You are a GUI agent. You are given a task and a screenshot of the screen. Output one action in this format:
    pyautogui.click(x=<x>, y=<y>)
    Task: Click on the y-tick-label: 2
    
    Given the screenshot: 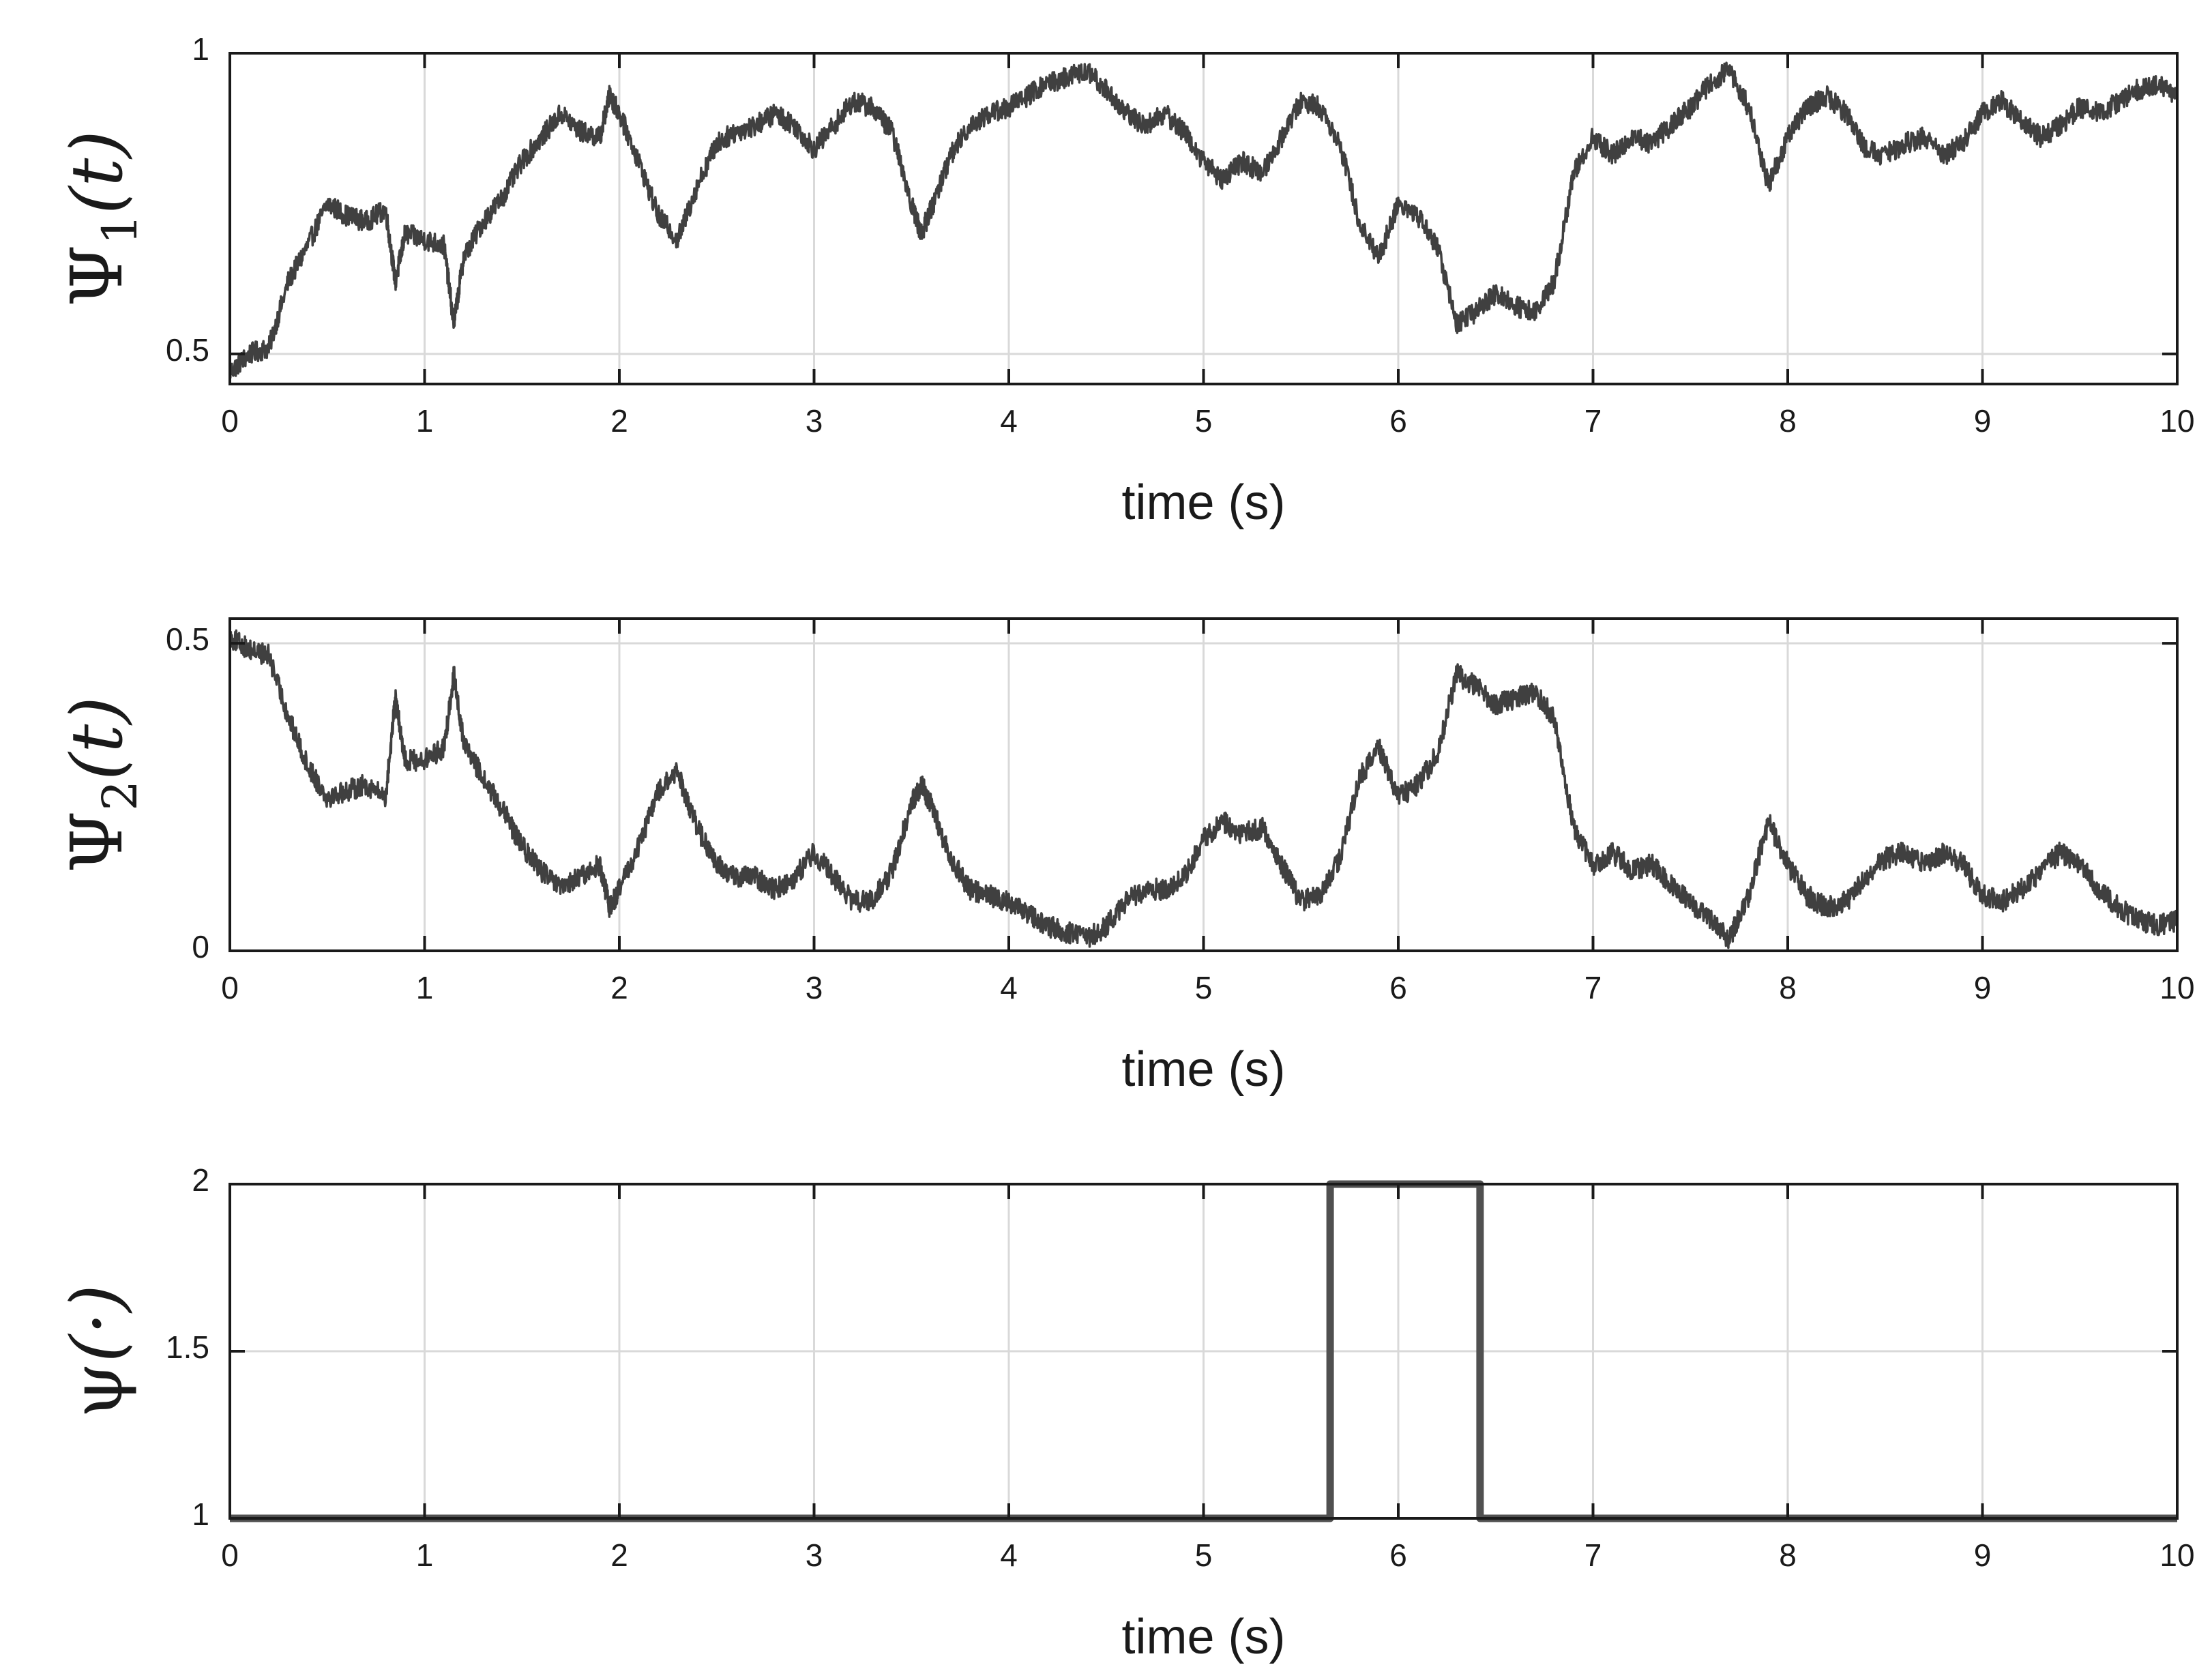 What is the action you would take?
    pyautogui.click(x=200, y=1180)
    